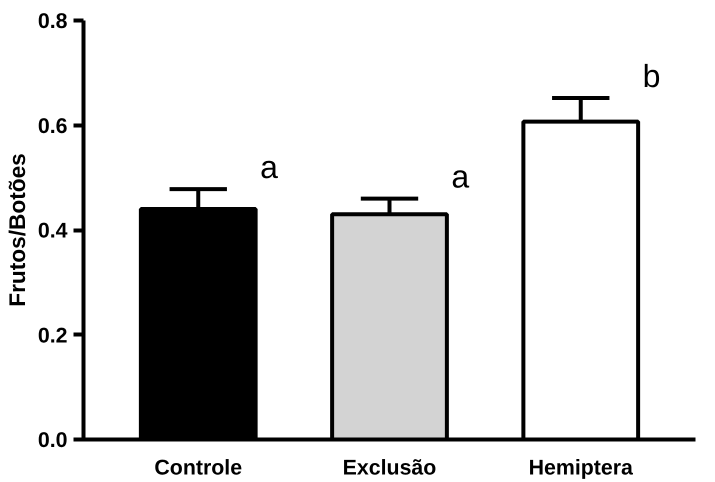 This screenshot has height=482, width=715. Describe the element at coordinates (651, 76) in the screenshot. I see `annotation: b` at that location.